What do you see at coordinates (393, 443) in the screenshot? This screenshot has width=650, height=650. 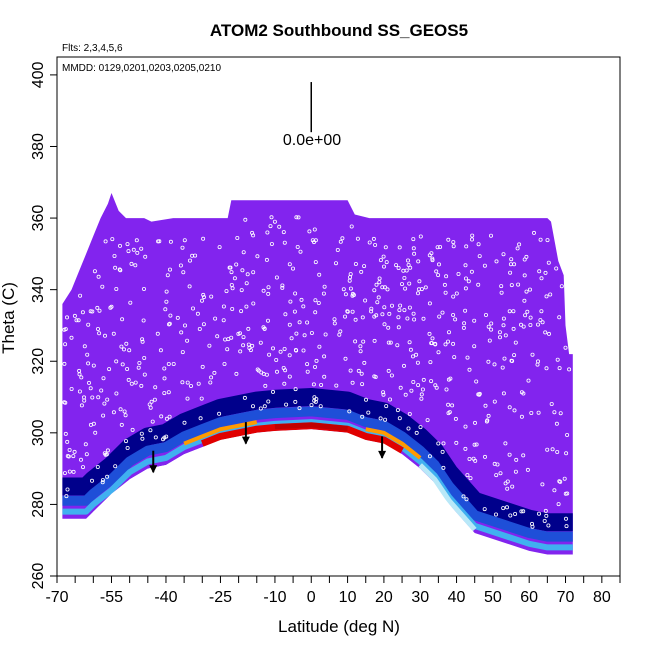 I see `field-orange-edge-north` at bounding box center [393, 443].